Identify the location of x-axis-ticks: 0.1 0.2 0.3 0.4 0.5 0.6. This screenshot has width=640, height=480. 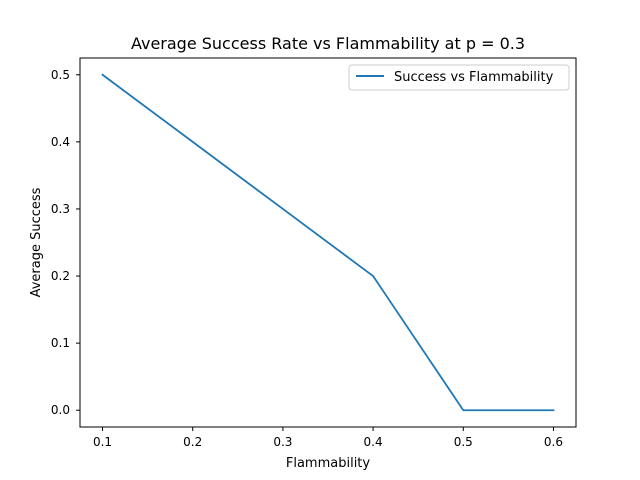
(328, 438).